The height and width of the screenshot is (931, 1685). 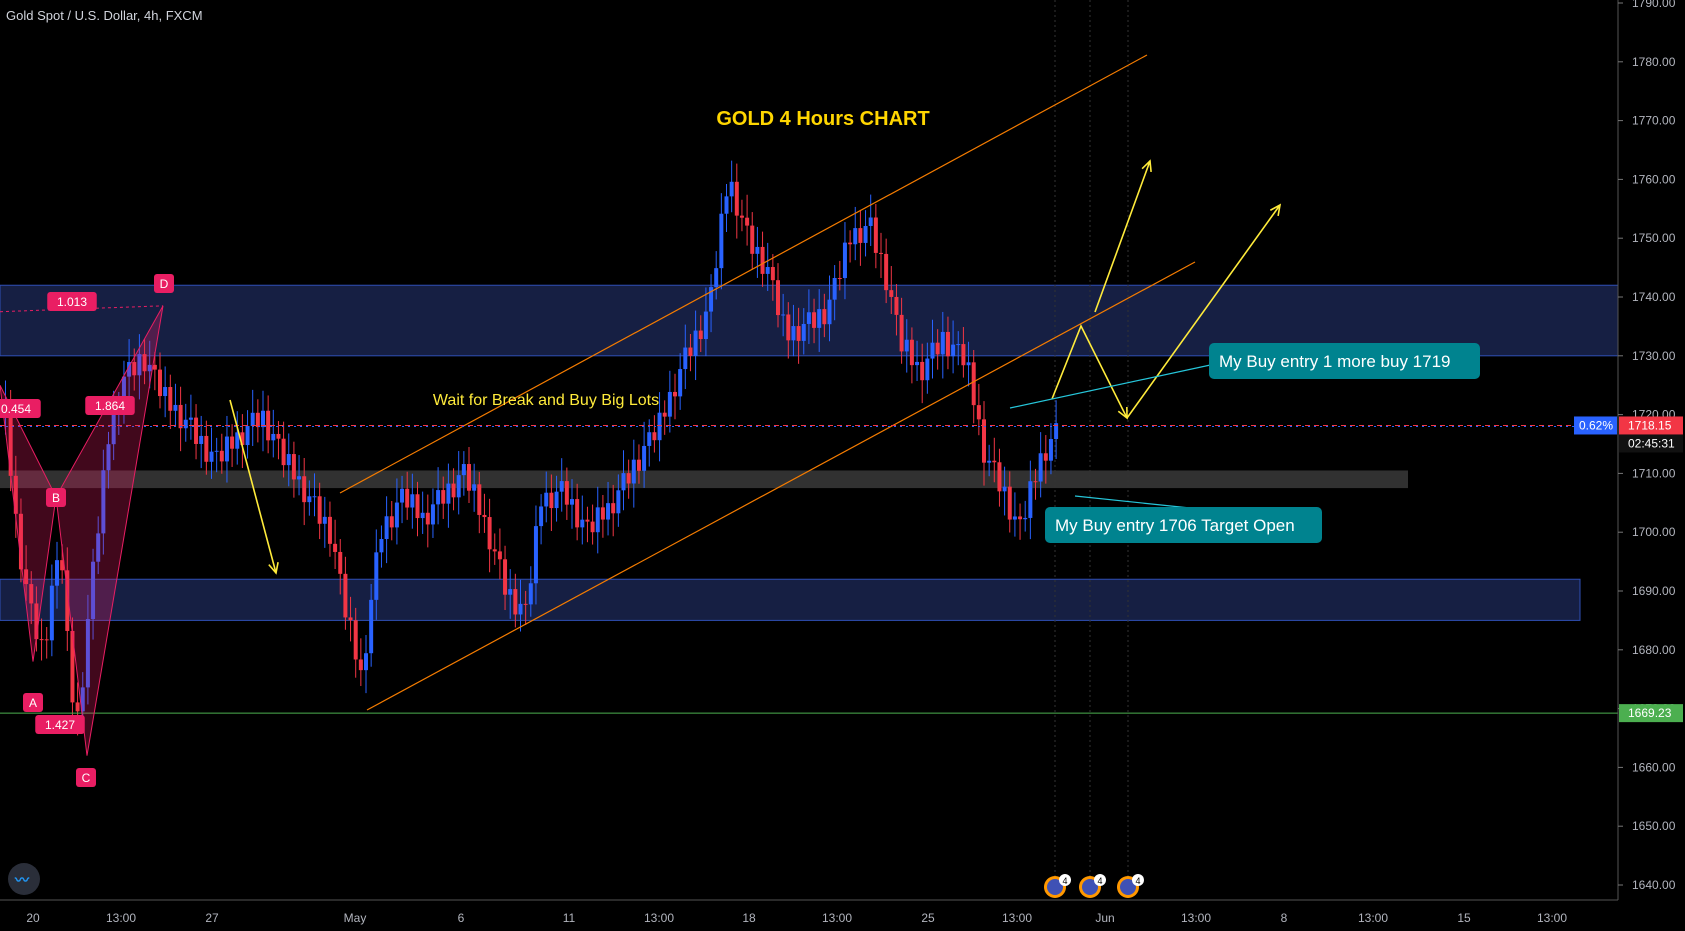 I want to click on annotation-wait-break: Wait for Break and Buy Big Lots, so click(x=546, y=400).